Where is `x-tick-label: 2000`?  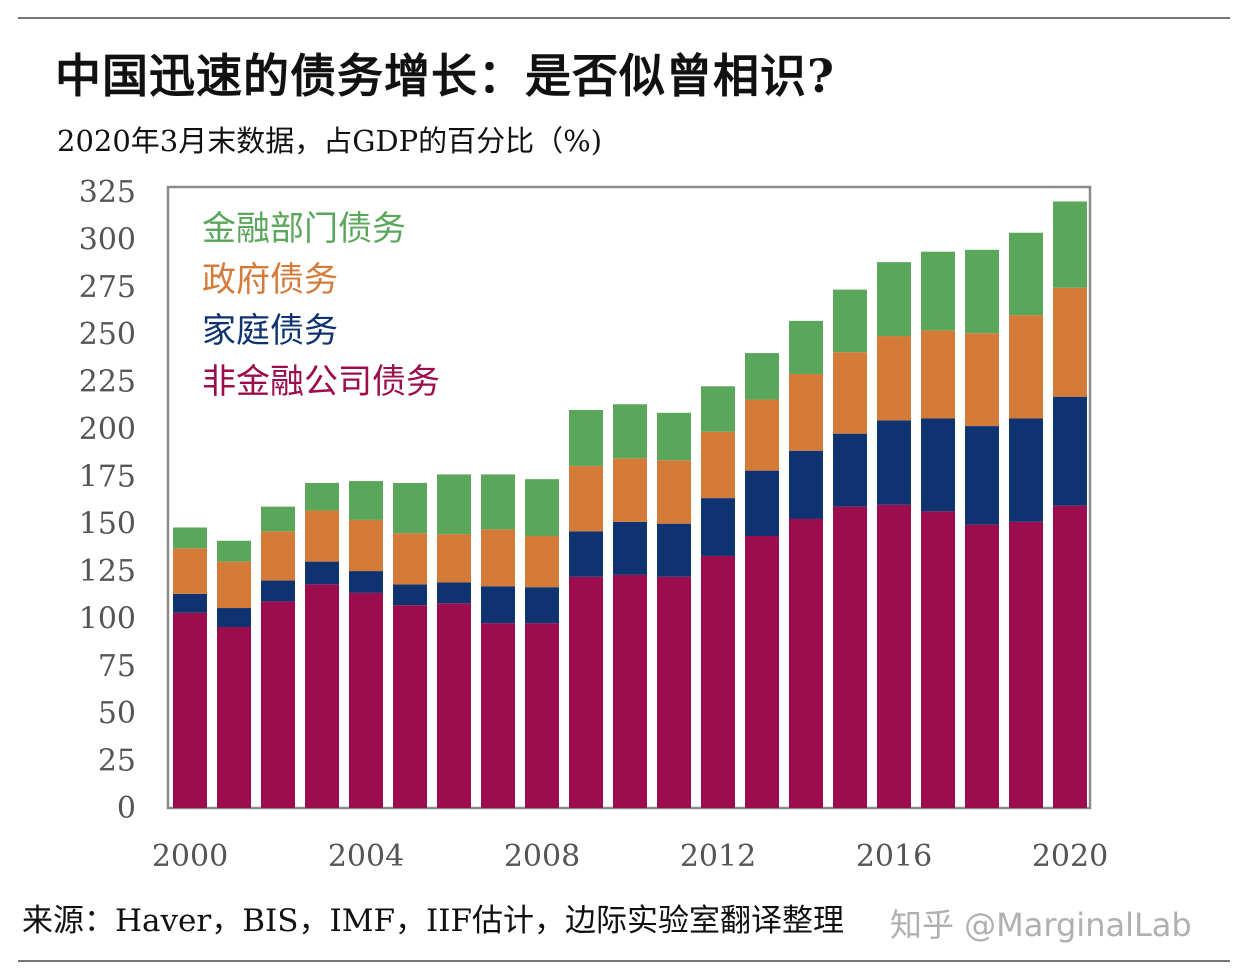
x-tick-label: 2000 is located at coordinates (190, 856).